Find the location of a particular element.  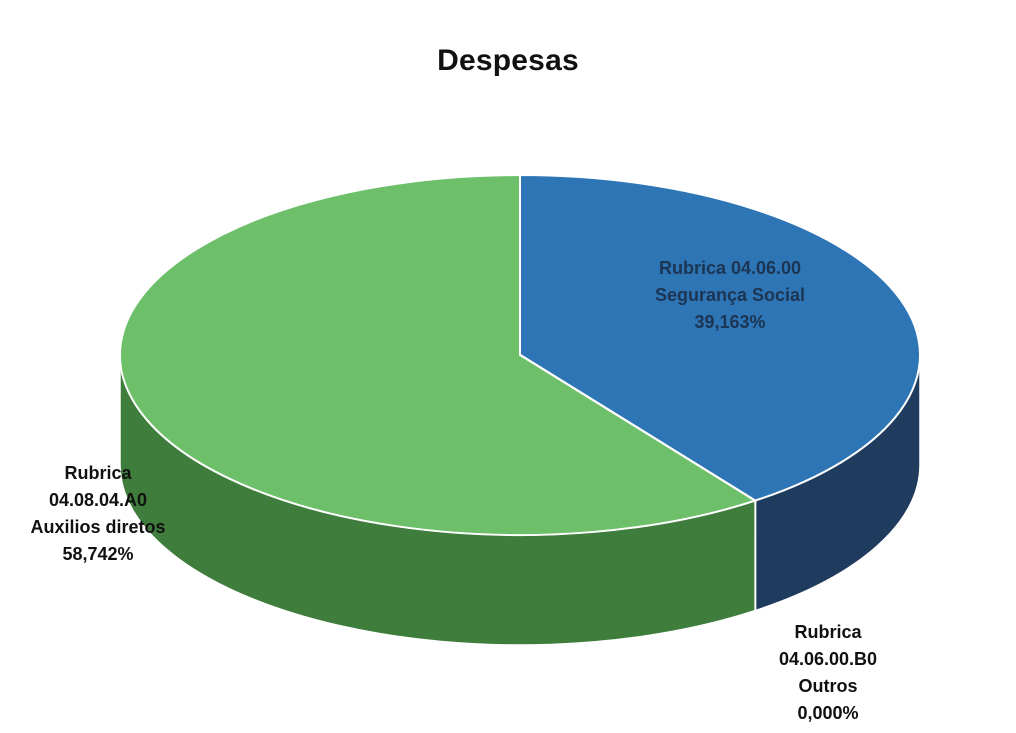

chart-title: Despesas is located at coordinates (508, 60).